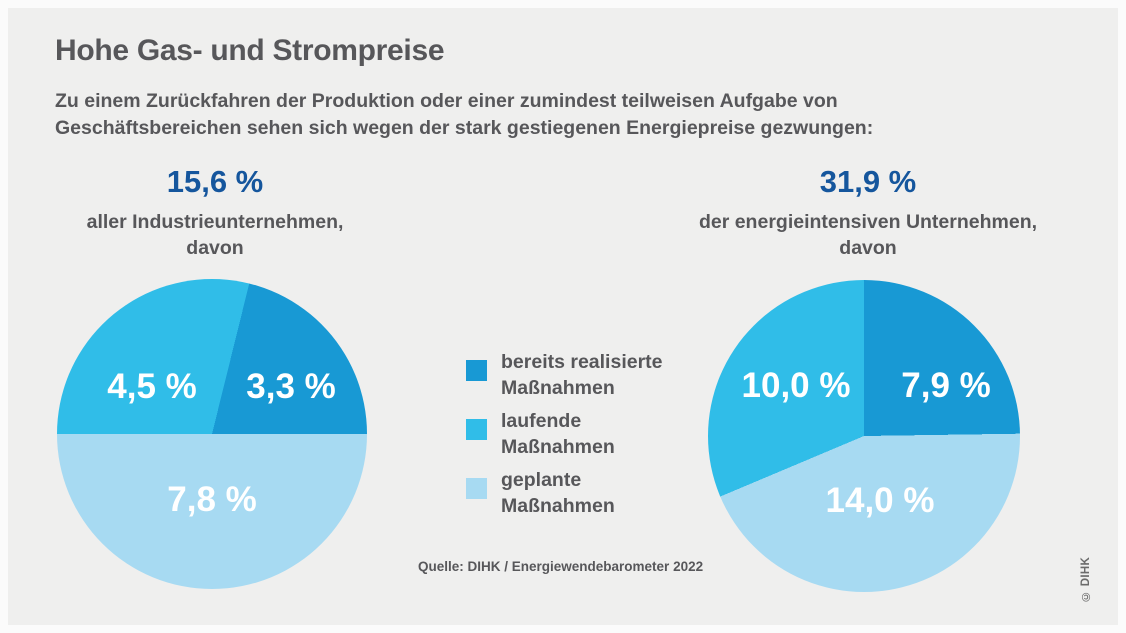  I want to click on stat-value-energy-intensive: 31,9 %, so click(868, 181).